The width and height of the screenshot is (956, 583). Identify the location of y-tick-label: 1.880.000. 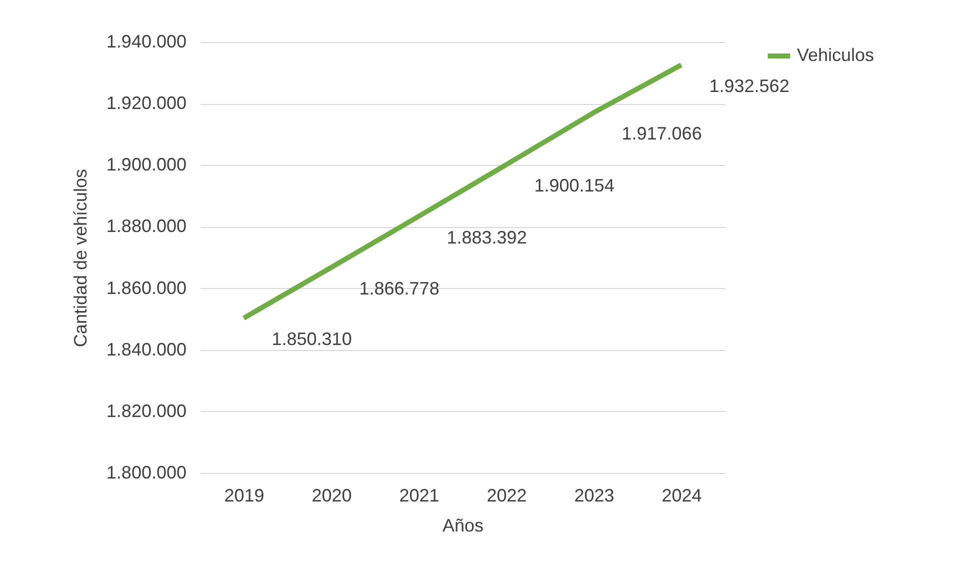
(146, 226).